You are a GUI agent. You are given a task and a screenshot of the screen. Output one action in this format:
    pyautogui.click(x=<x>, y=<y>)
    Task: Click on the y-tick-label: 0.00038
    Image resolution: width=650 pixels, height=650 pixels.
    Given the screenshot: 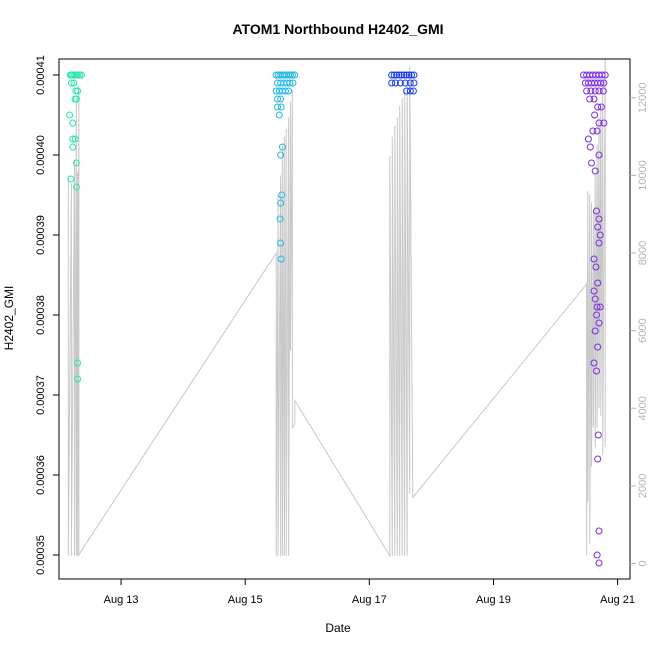 What is the action you would take?
    pyautogui.click(x=41, y=315)
    